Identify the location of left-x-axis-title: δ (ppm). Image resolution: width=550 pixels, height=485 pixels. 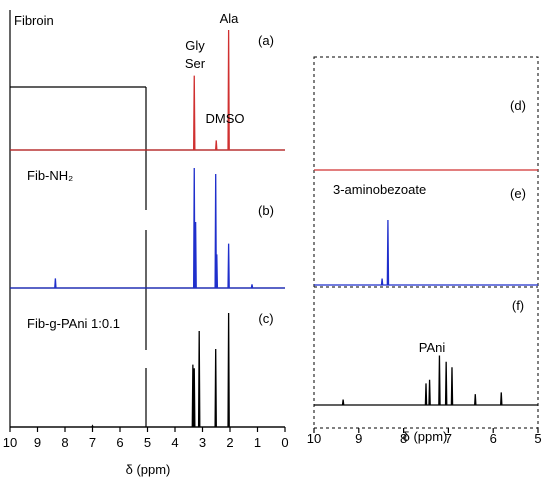
(148, 469).